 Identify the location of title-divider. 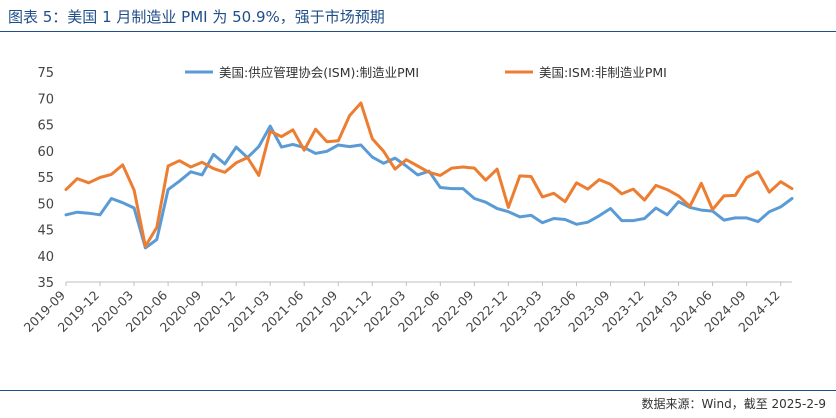
(418, 31).